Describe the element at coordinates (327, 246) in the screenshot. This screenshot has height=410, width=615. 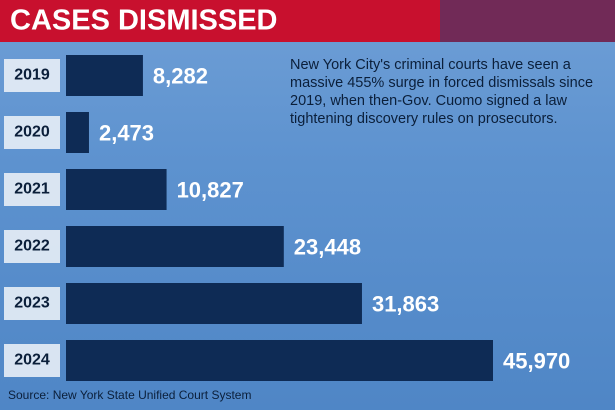
I see `value-label: 23,448` at that location.